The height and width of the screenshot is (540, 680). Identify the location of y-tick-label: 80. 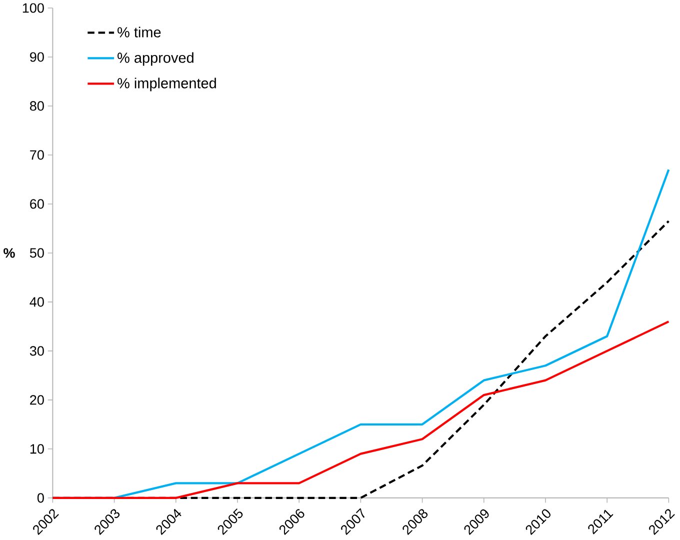
(37, 106).